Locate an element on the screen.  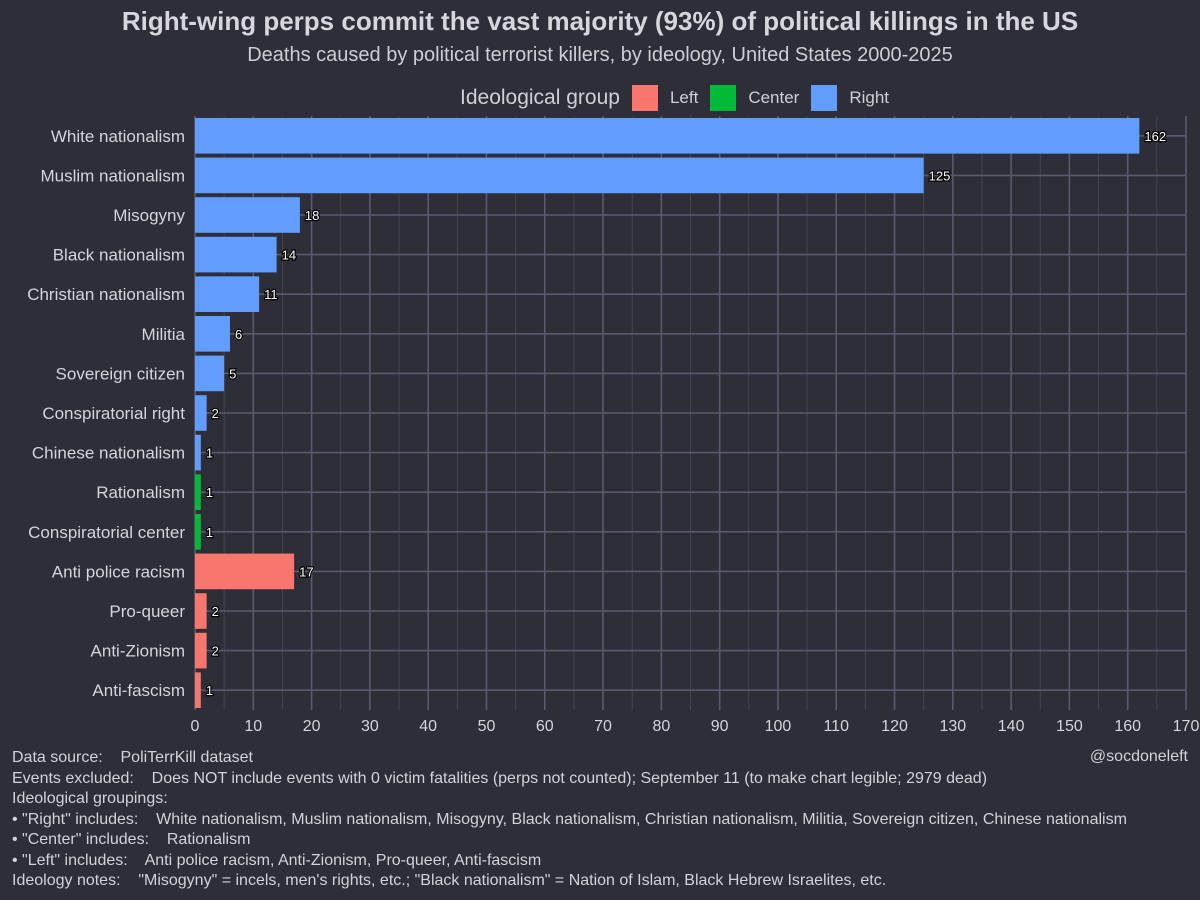
category-label: Conspiratorial center is located at coordinates (106, 532).